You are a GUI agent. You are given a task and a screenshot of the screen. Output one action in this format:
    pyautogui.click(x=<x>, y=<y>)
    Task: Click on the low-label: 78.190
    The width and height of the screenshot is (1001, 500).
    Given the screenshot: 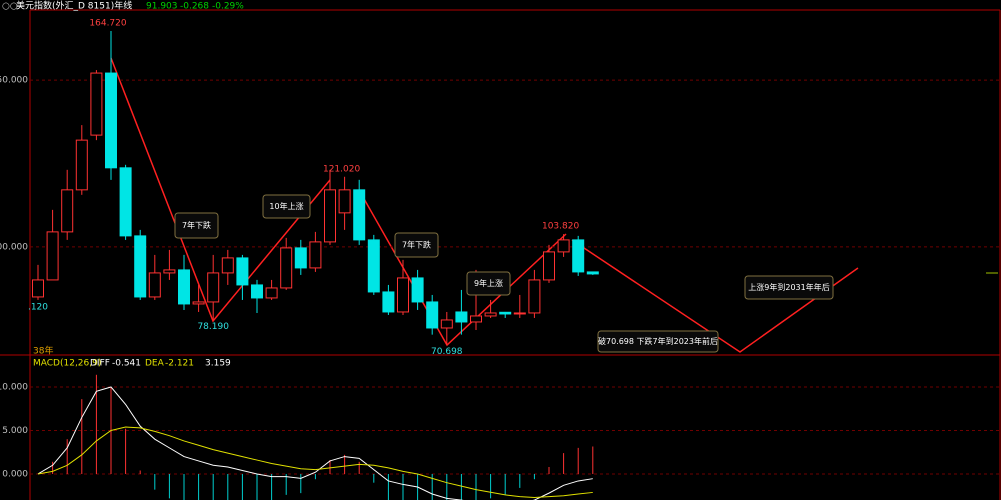 What is the action you would take?
    pyautogui.click(x=213, y=327)
    